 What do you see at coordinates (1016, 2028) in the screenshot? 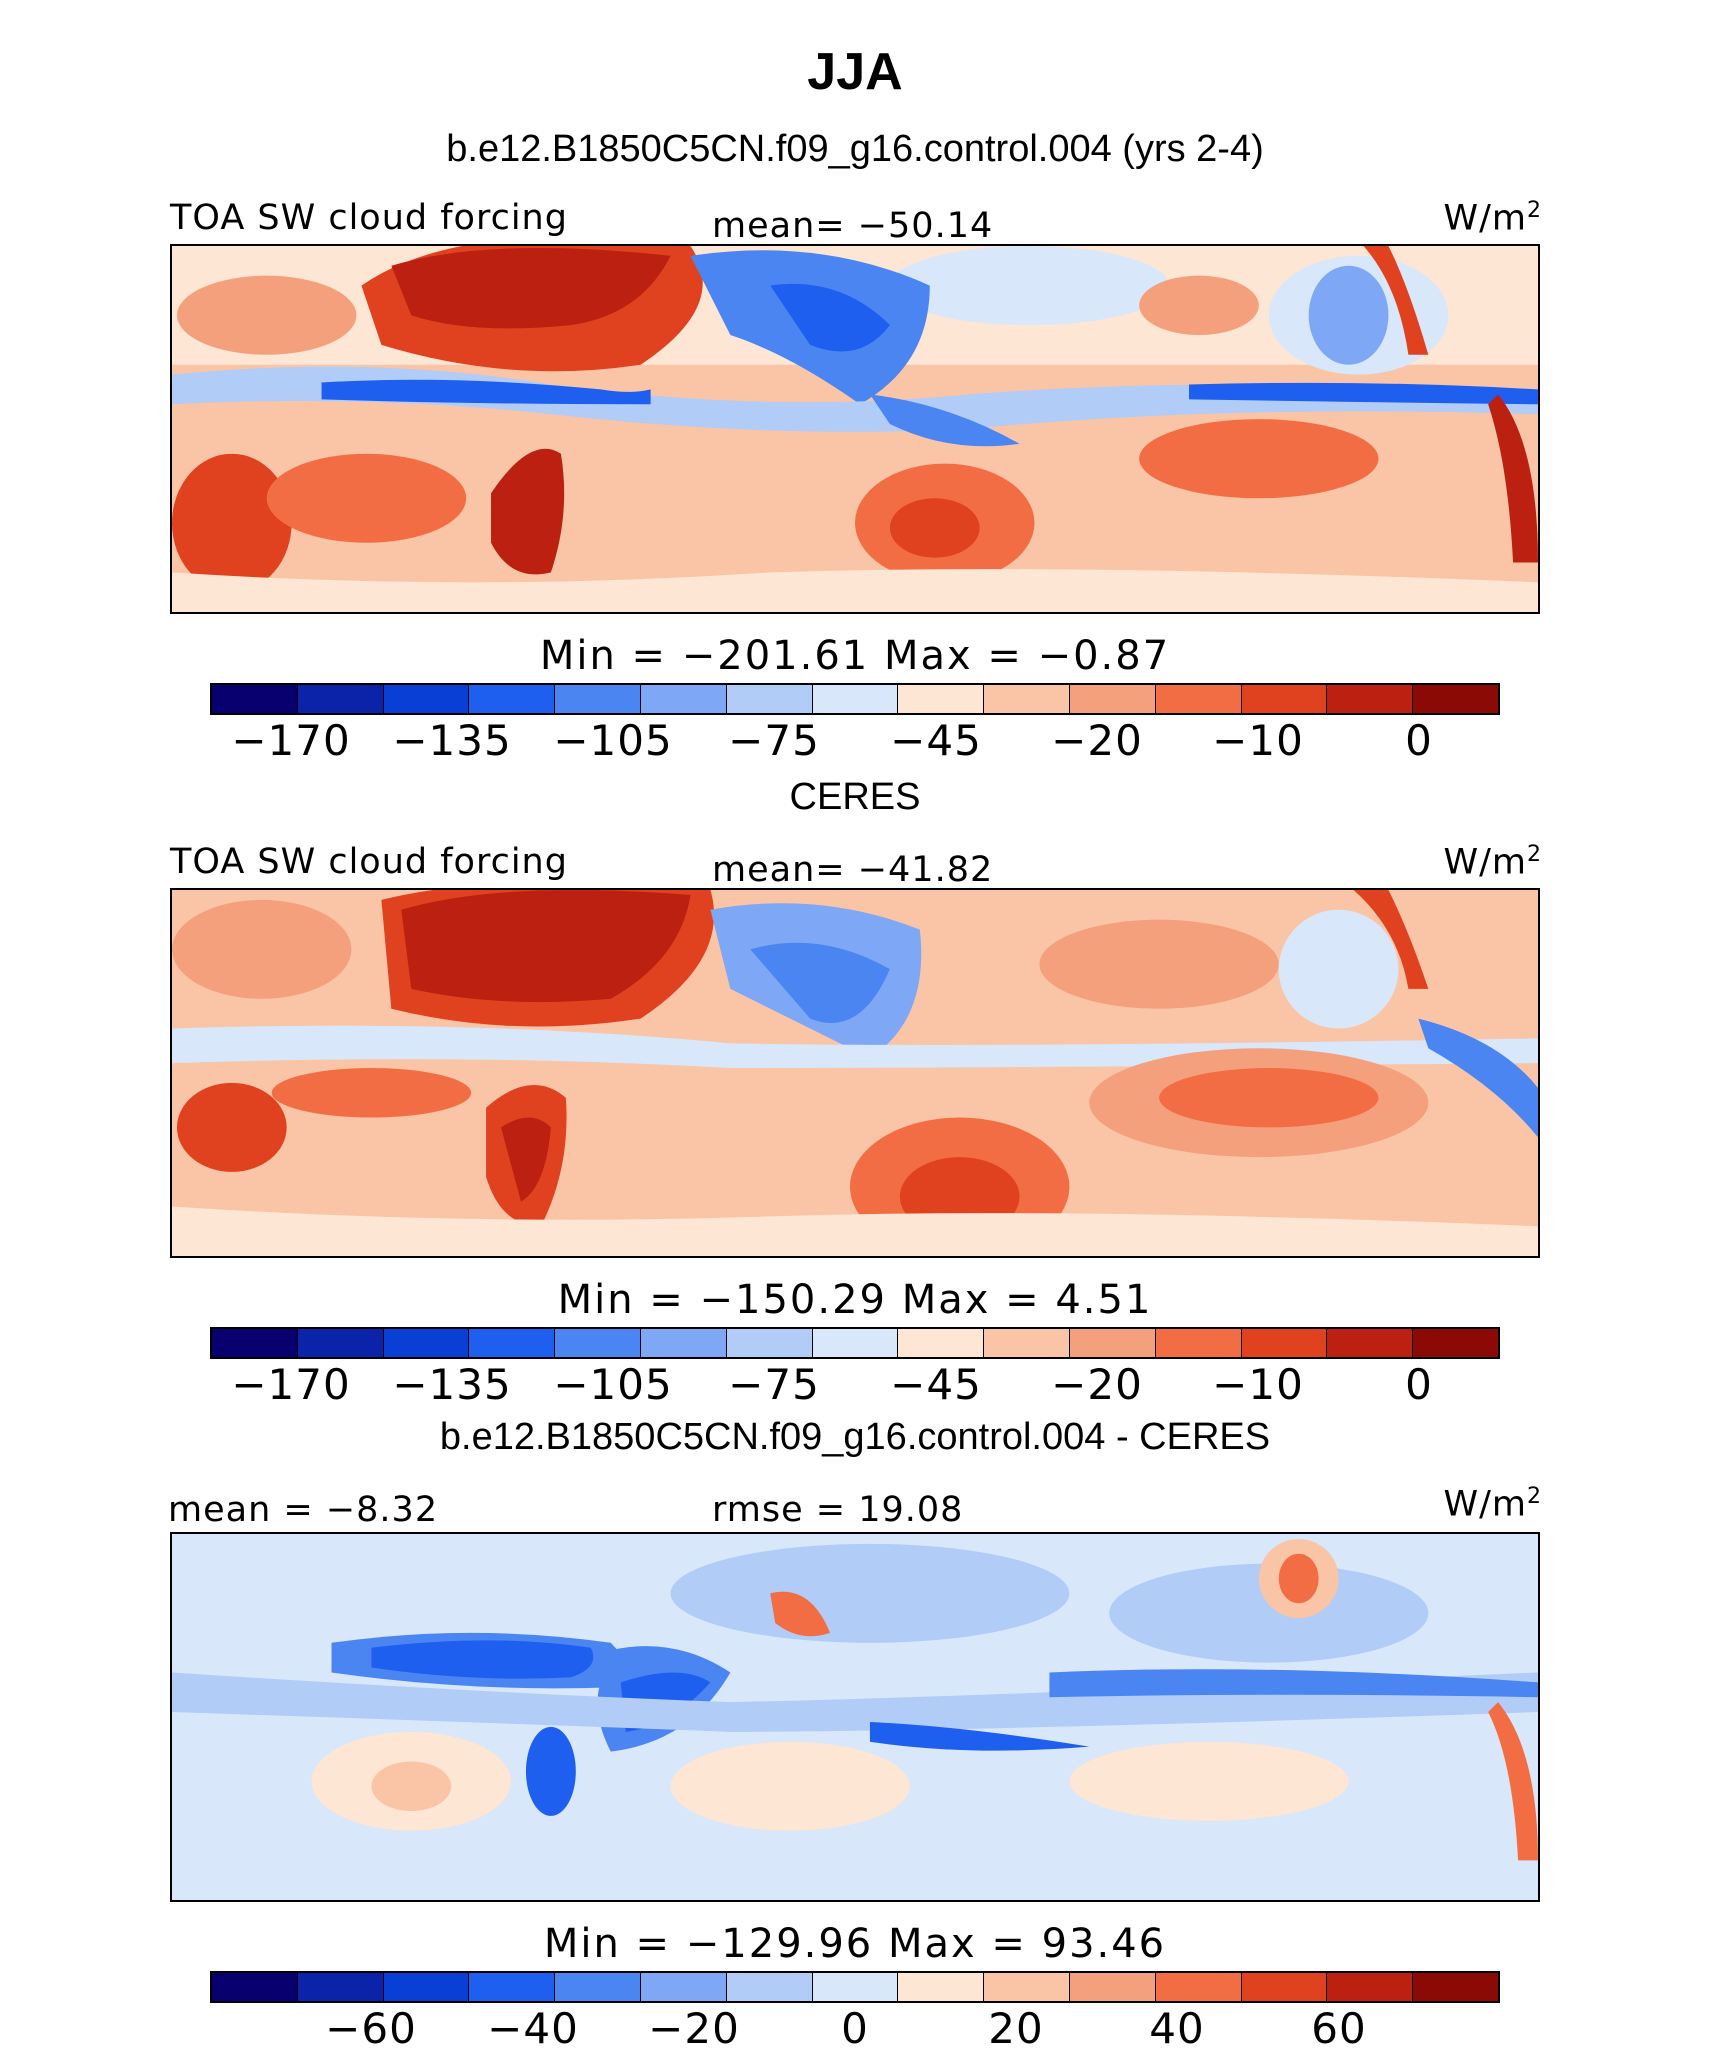
I see `colorbar-tick-label: 20` at bounding box center [1016, 2028].